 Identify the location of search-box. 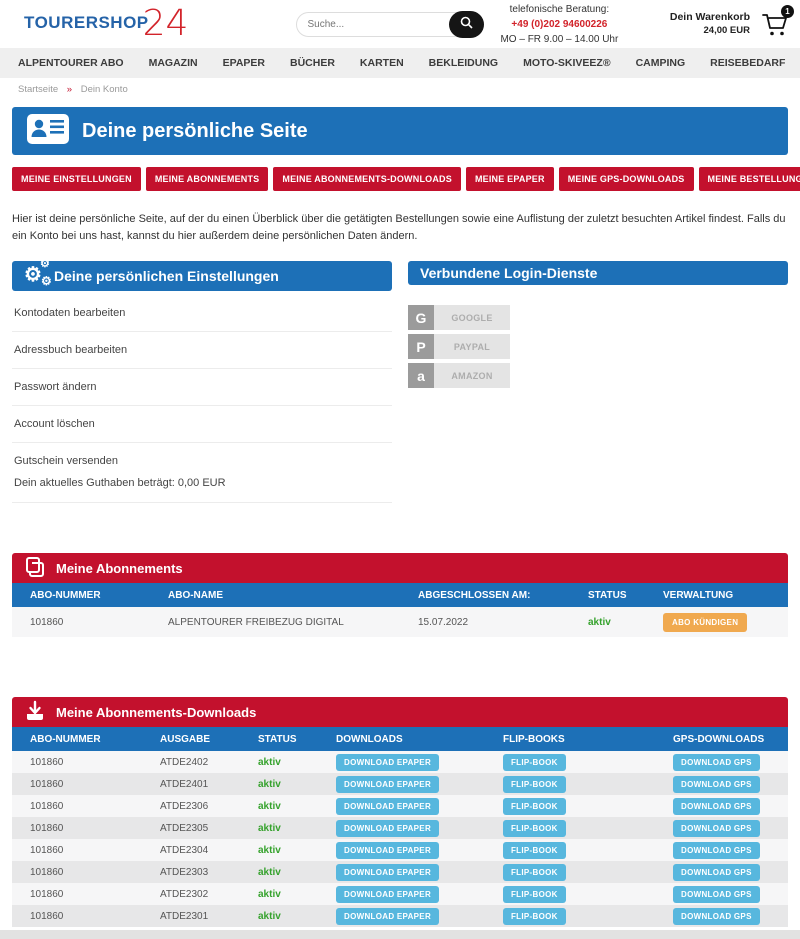
(390, 24).